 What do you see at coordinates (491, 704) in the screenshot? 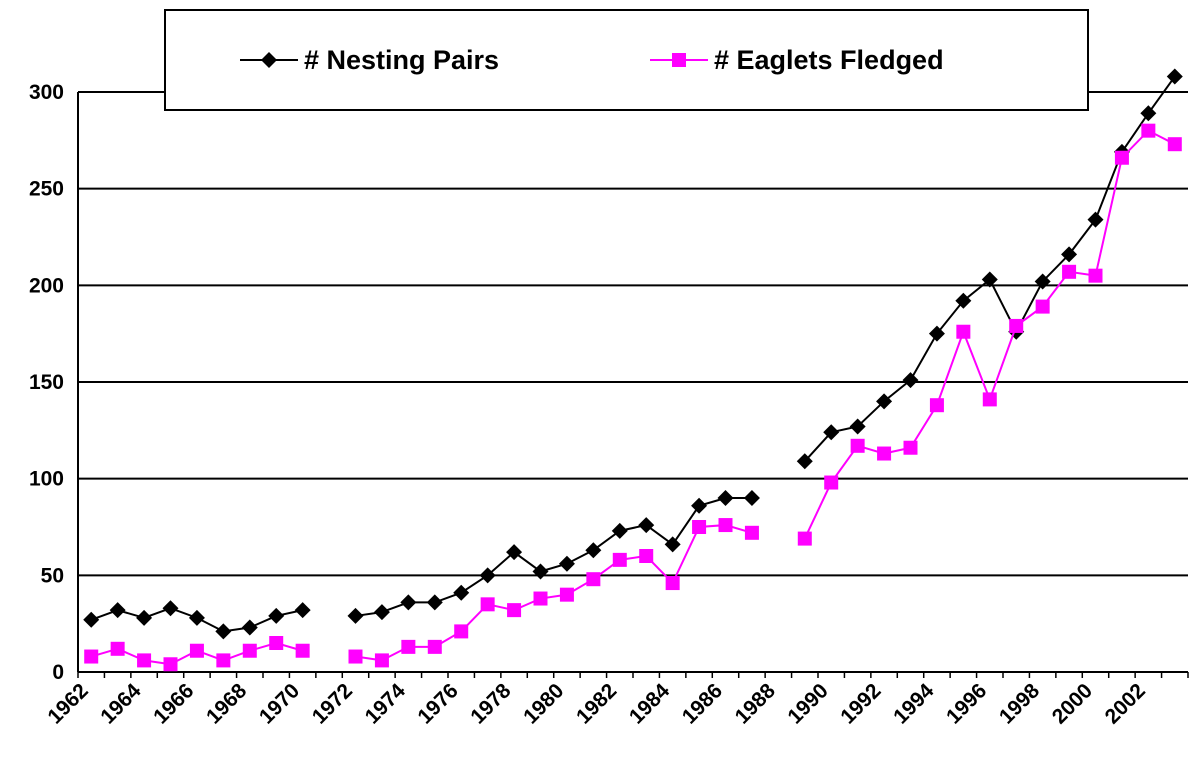
I see `x-tick-label: 1978` at bounding box center [491, 704].